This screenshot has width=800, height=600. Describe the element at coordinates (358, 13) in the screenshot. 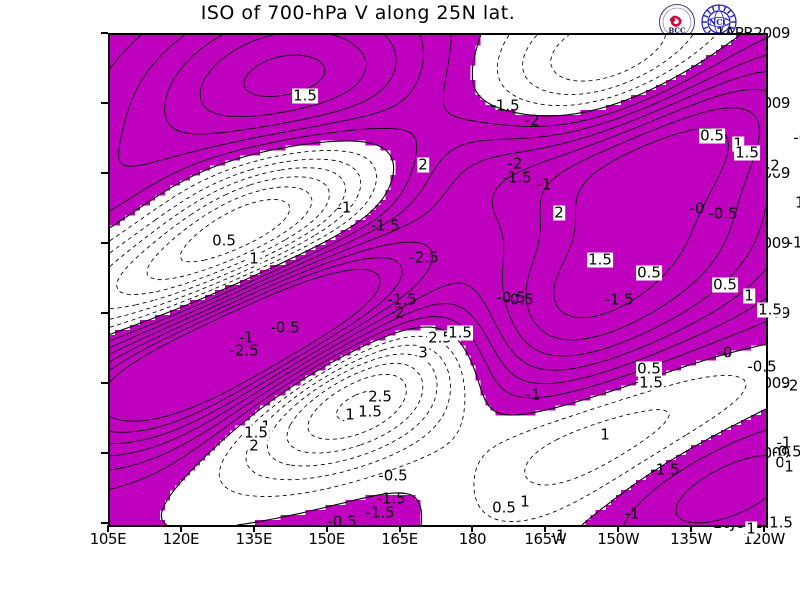

I see `page-title: ISO of 700-hPa V along 25N lat.` at that location.